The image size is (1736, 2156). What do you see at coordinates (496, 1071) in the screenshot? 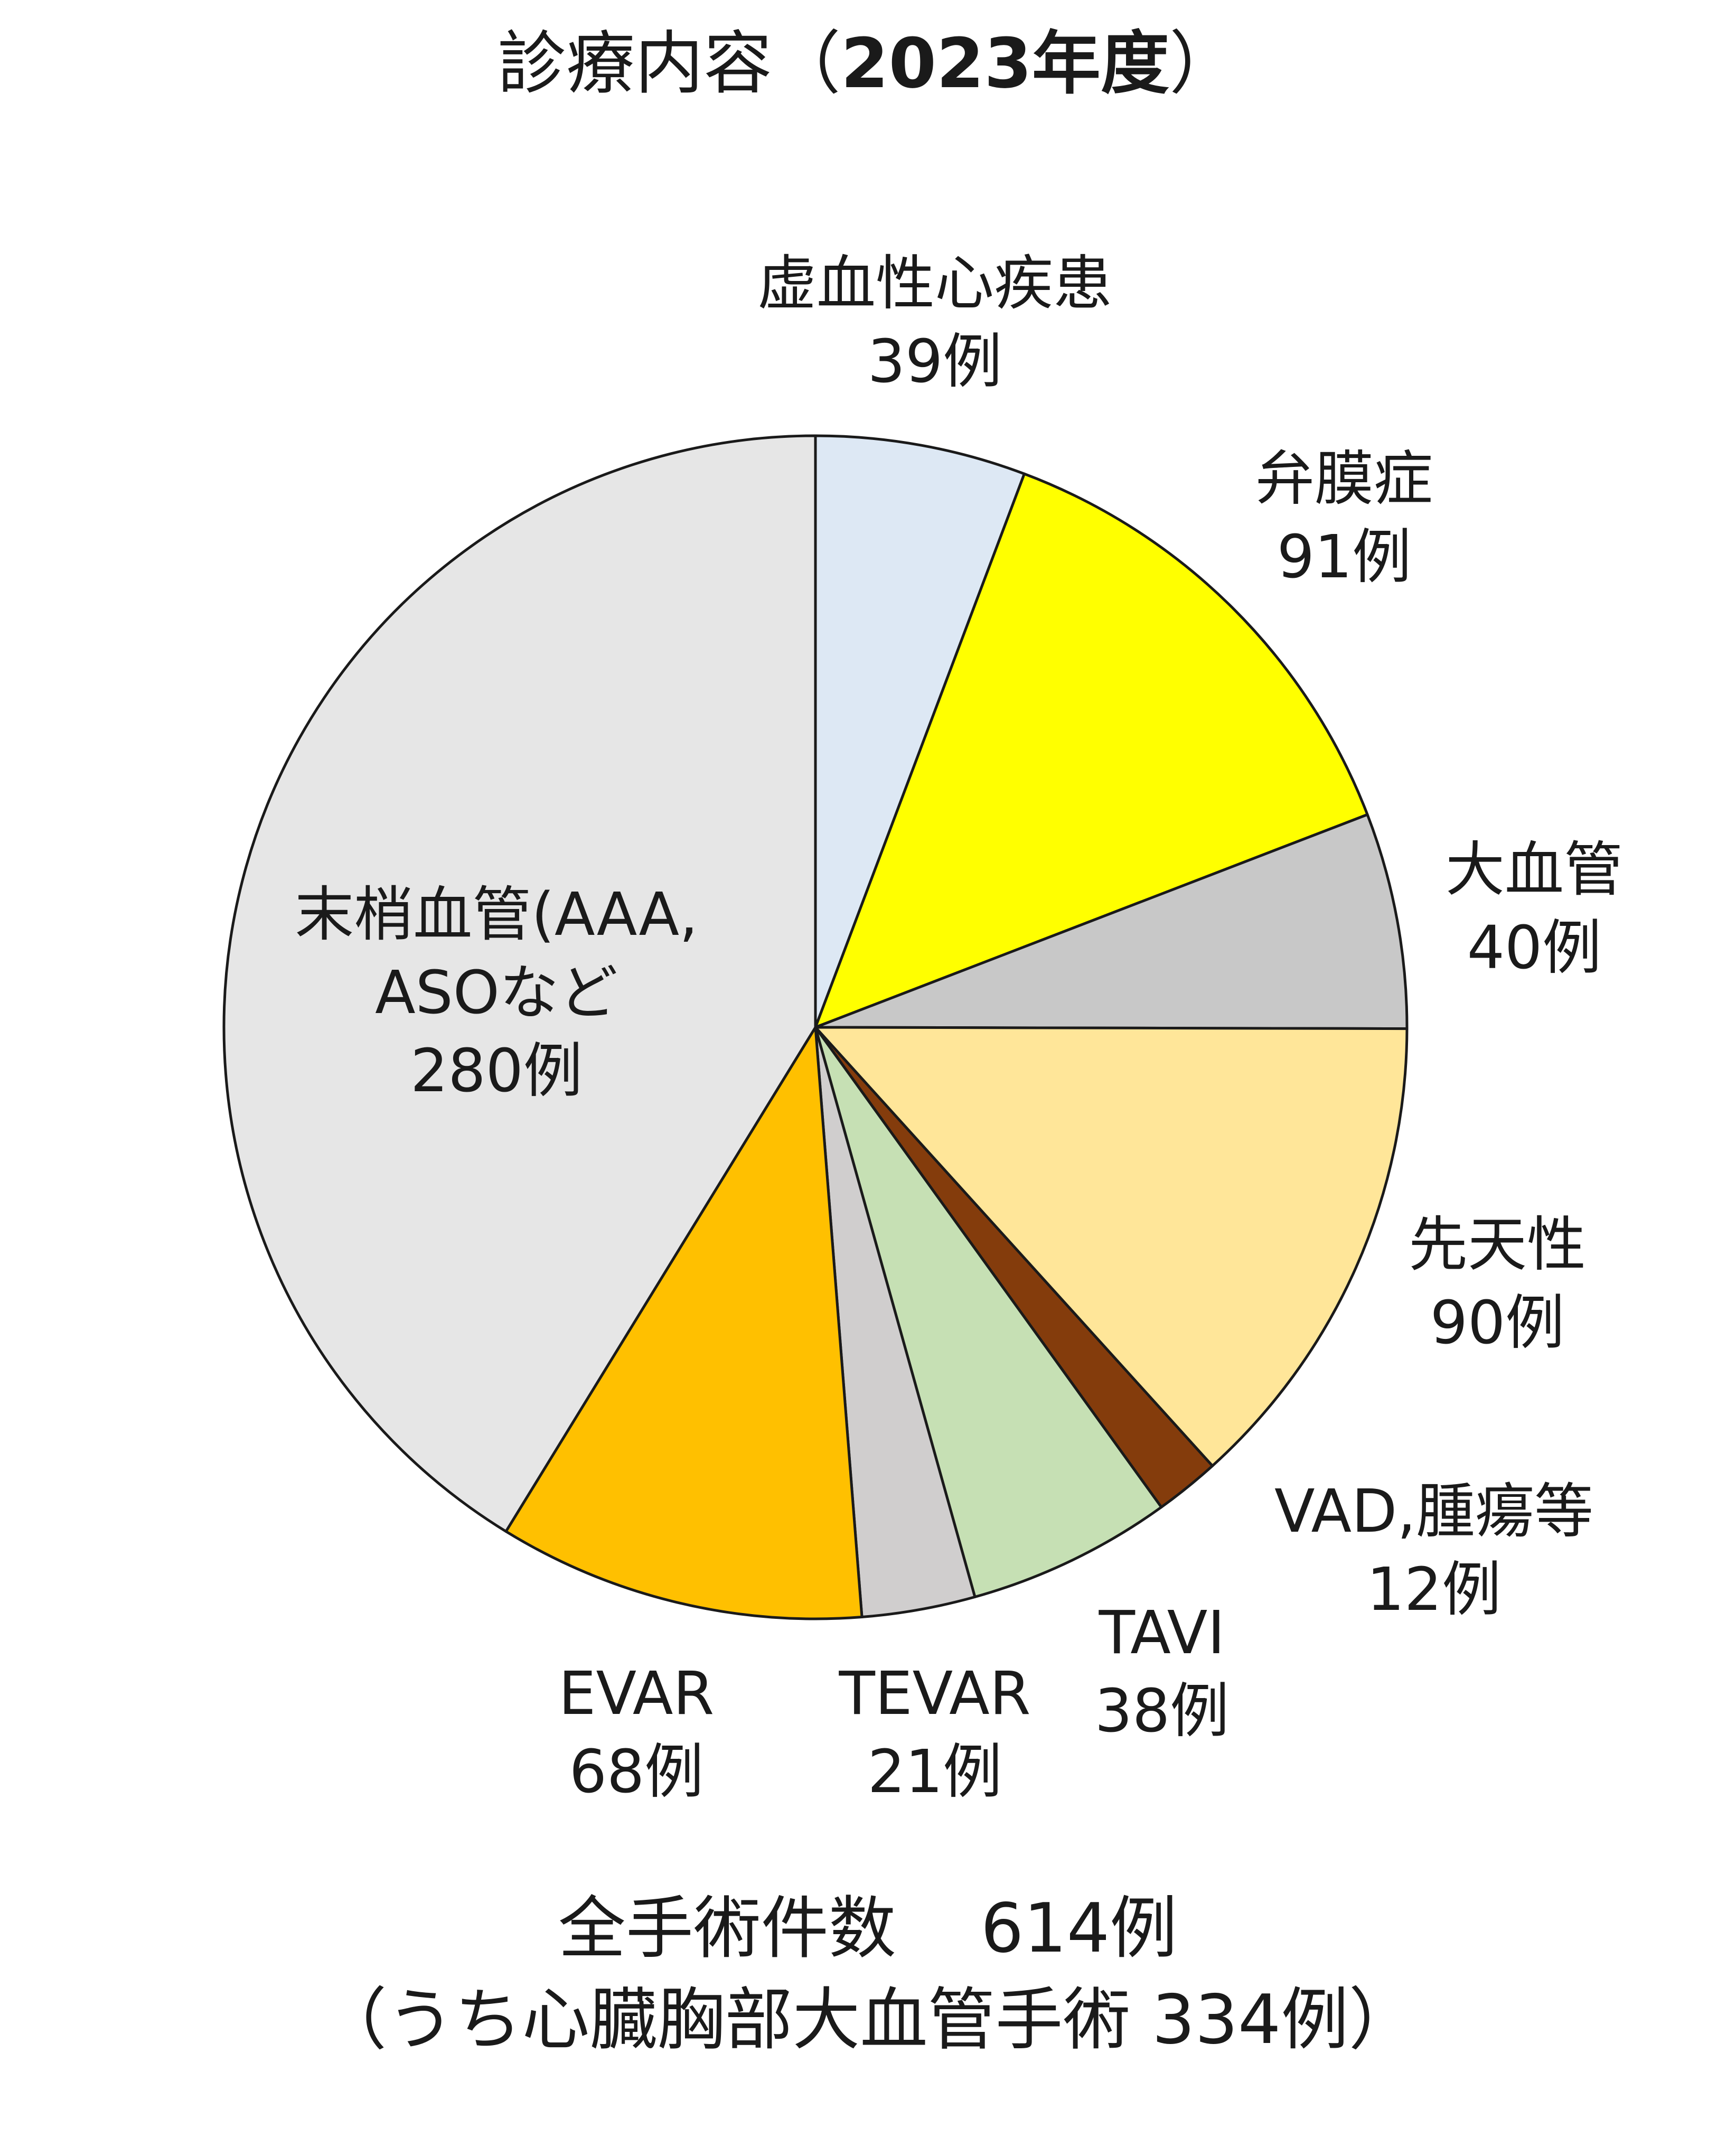
I see `slice-label-8-line-2: 280例` at bounding box center [496, 1071].